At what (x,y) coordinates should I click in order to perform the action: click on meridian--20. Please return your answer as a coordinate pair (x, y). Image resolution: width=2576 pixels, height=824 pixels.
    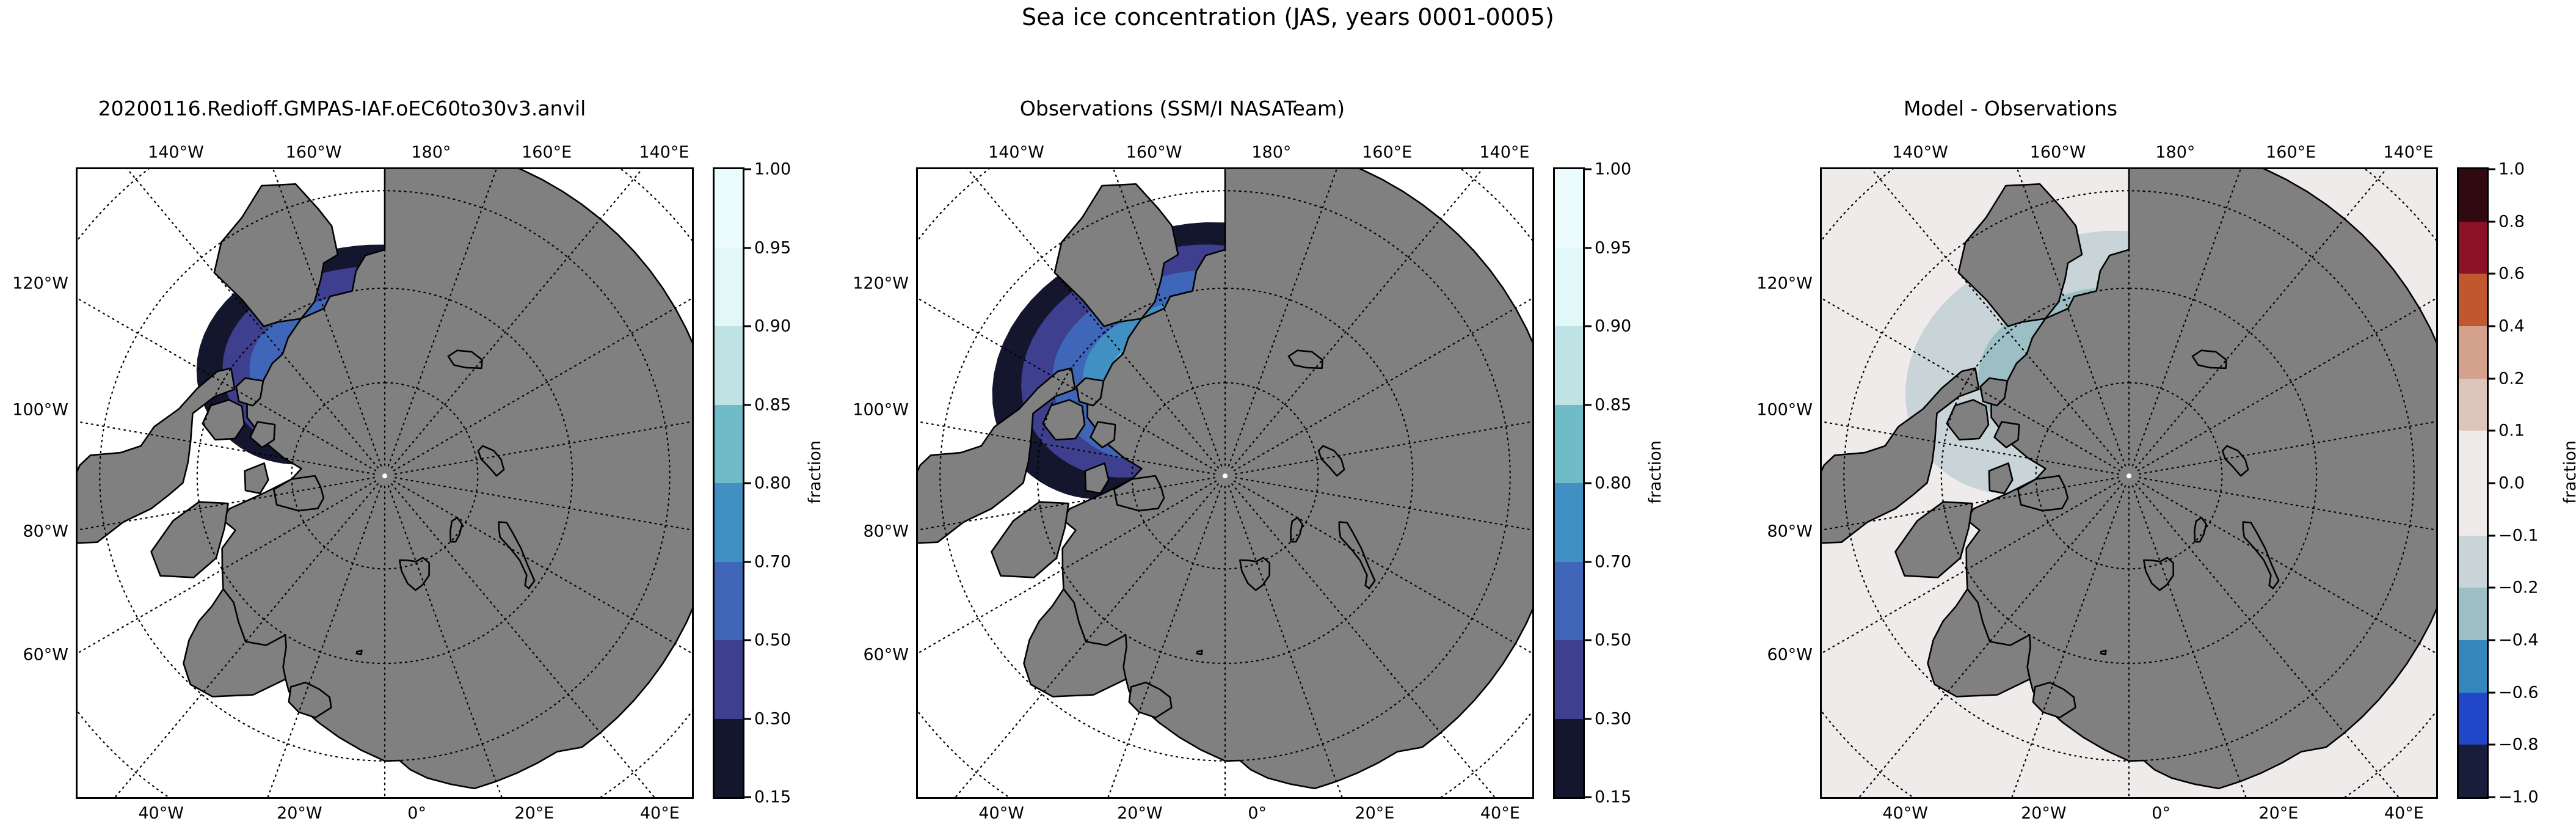
    Looking at the image, I should click on (1165, 640).